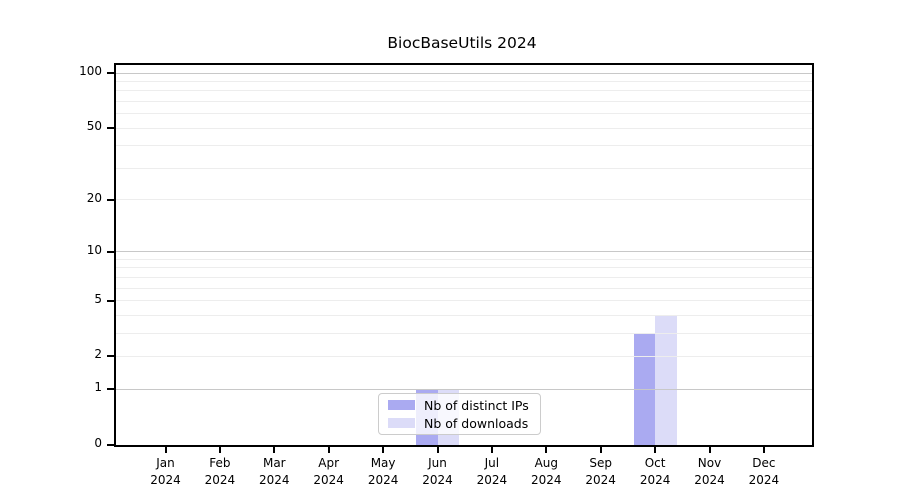 This screenshot has height=500, width=900. I want to click on legend-label-downloads: Nb of downloads, so click(476, 423).